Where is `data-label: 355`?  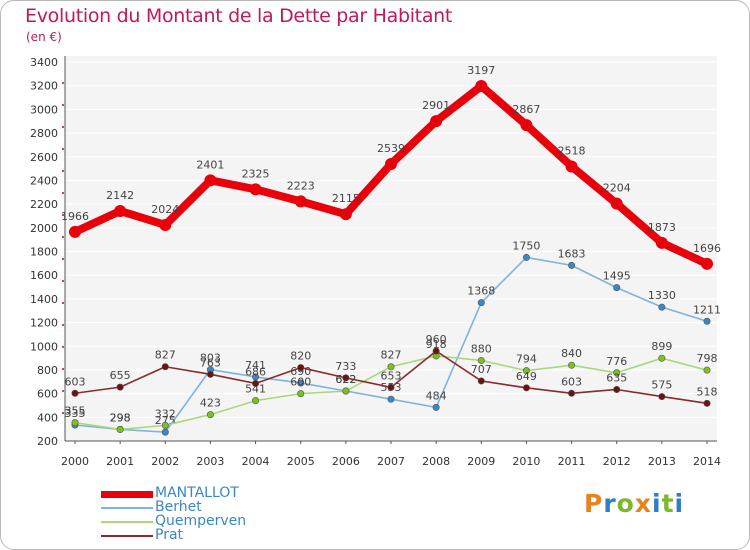
data-label: 355 is located at coordinates (75, 411).